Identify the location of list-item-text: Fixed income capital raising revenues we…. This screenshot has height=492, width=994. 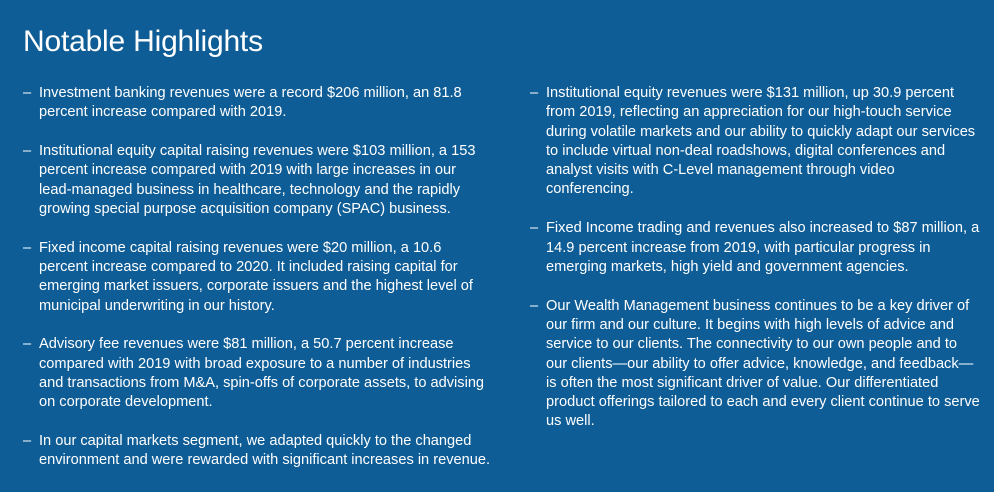
(256, 276).